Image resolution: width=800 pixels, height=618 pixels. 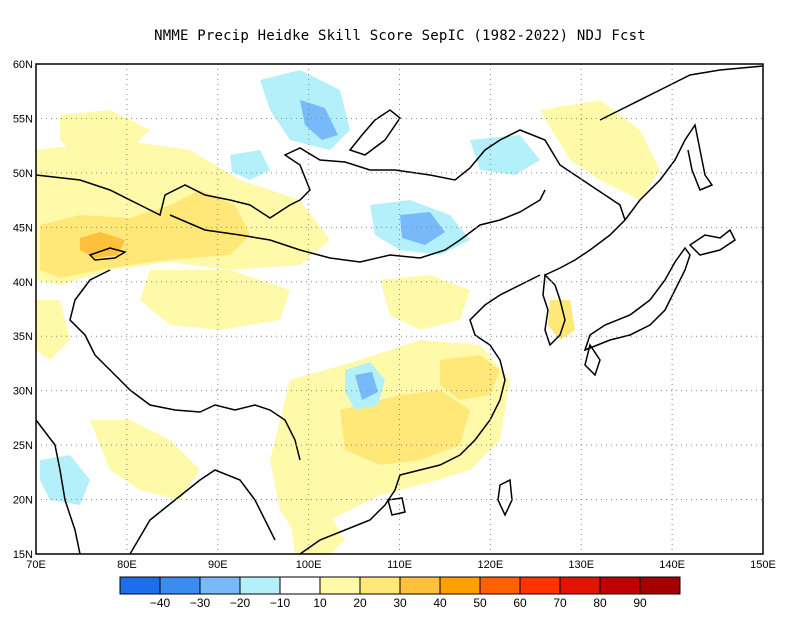 What do you see at coordinates (23, 446) in the screenshot?
I see `lat-tick-label: 25N` at bounding box center [23, 446].